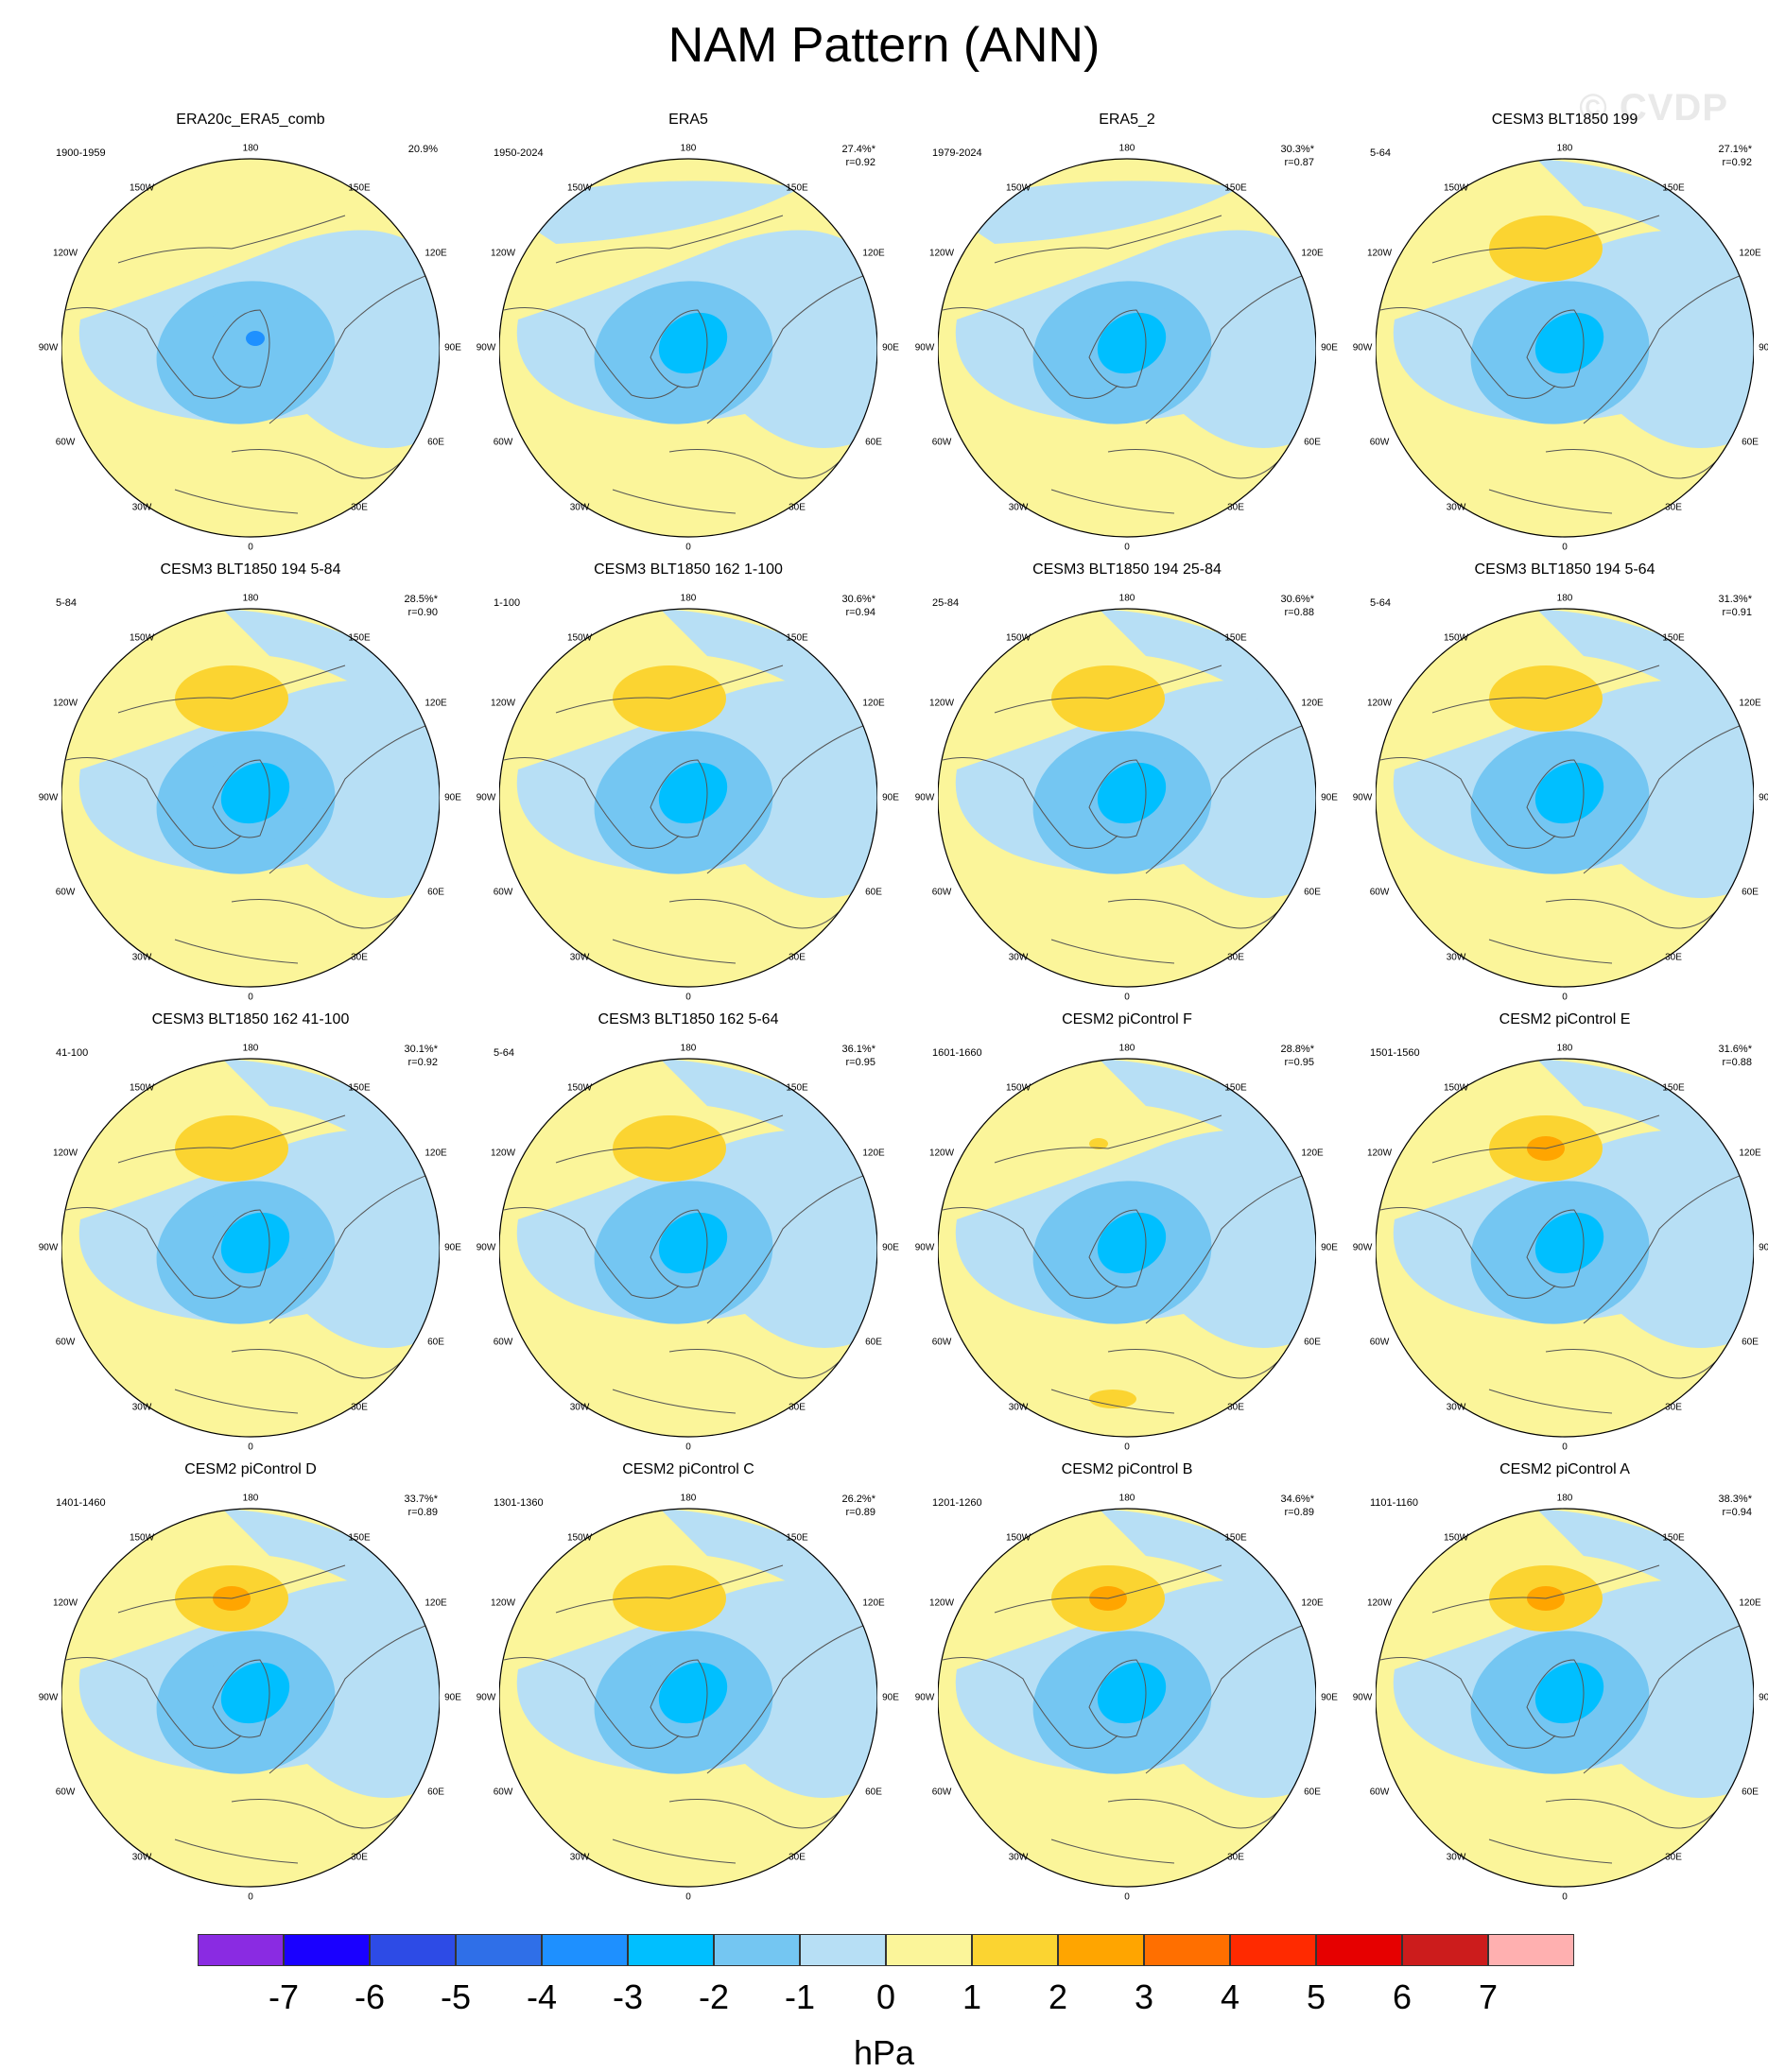 Image resolution: width=1768 pixels, height=2072 pixels. I want to click on longitude-label: 0, so click(250, 1897).